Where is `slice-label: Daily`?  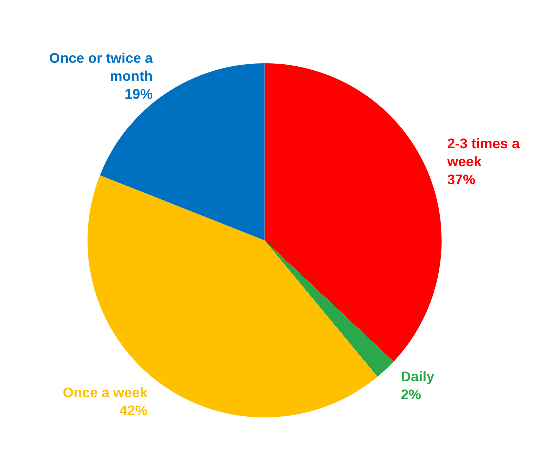
slice-label: Daily is located at coordinates (418, 376).